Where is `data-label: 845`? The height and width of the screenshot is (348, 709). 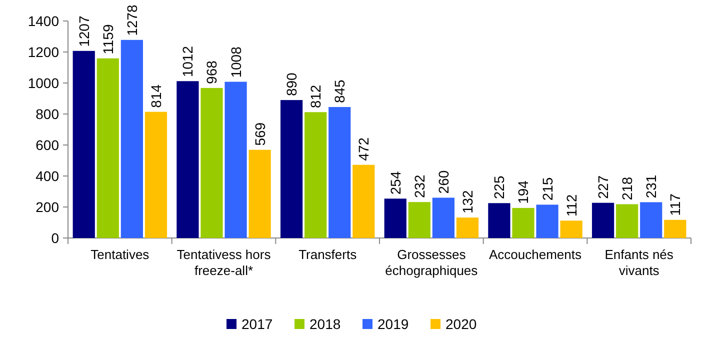
data-label: 845 is located at coordinates (340, 91).